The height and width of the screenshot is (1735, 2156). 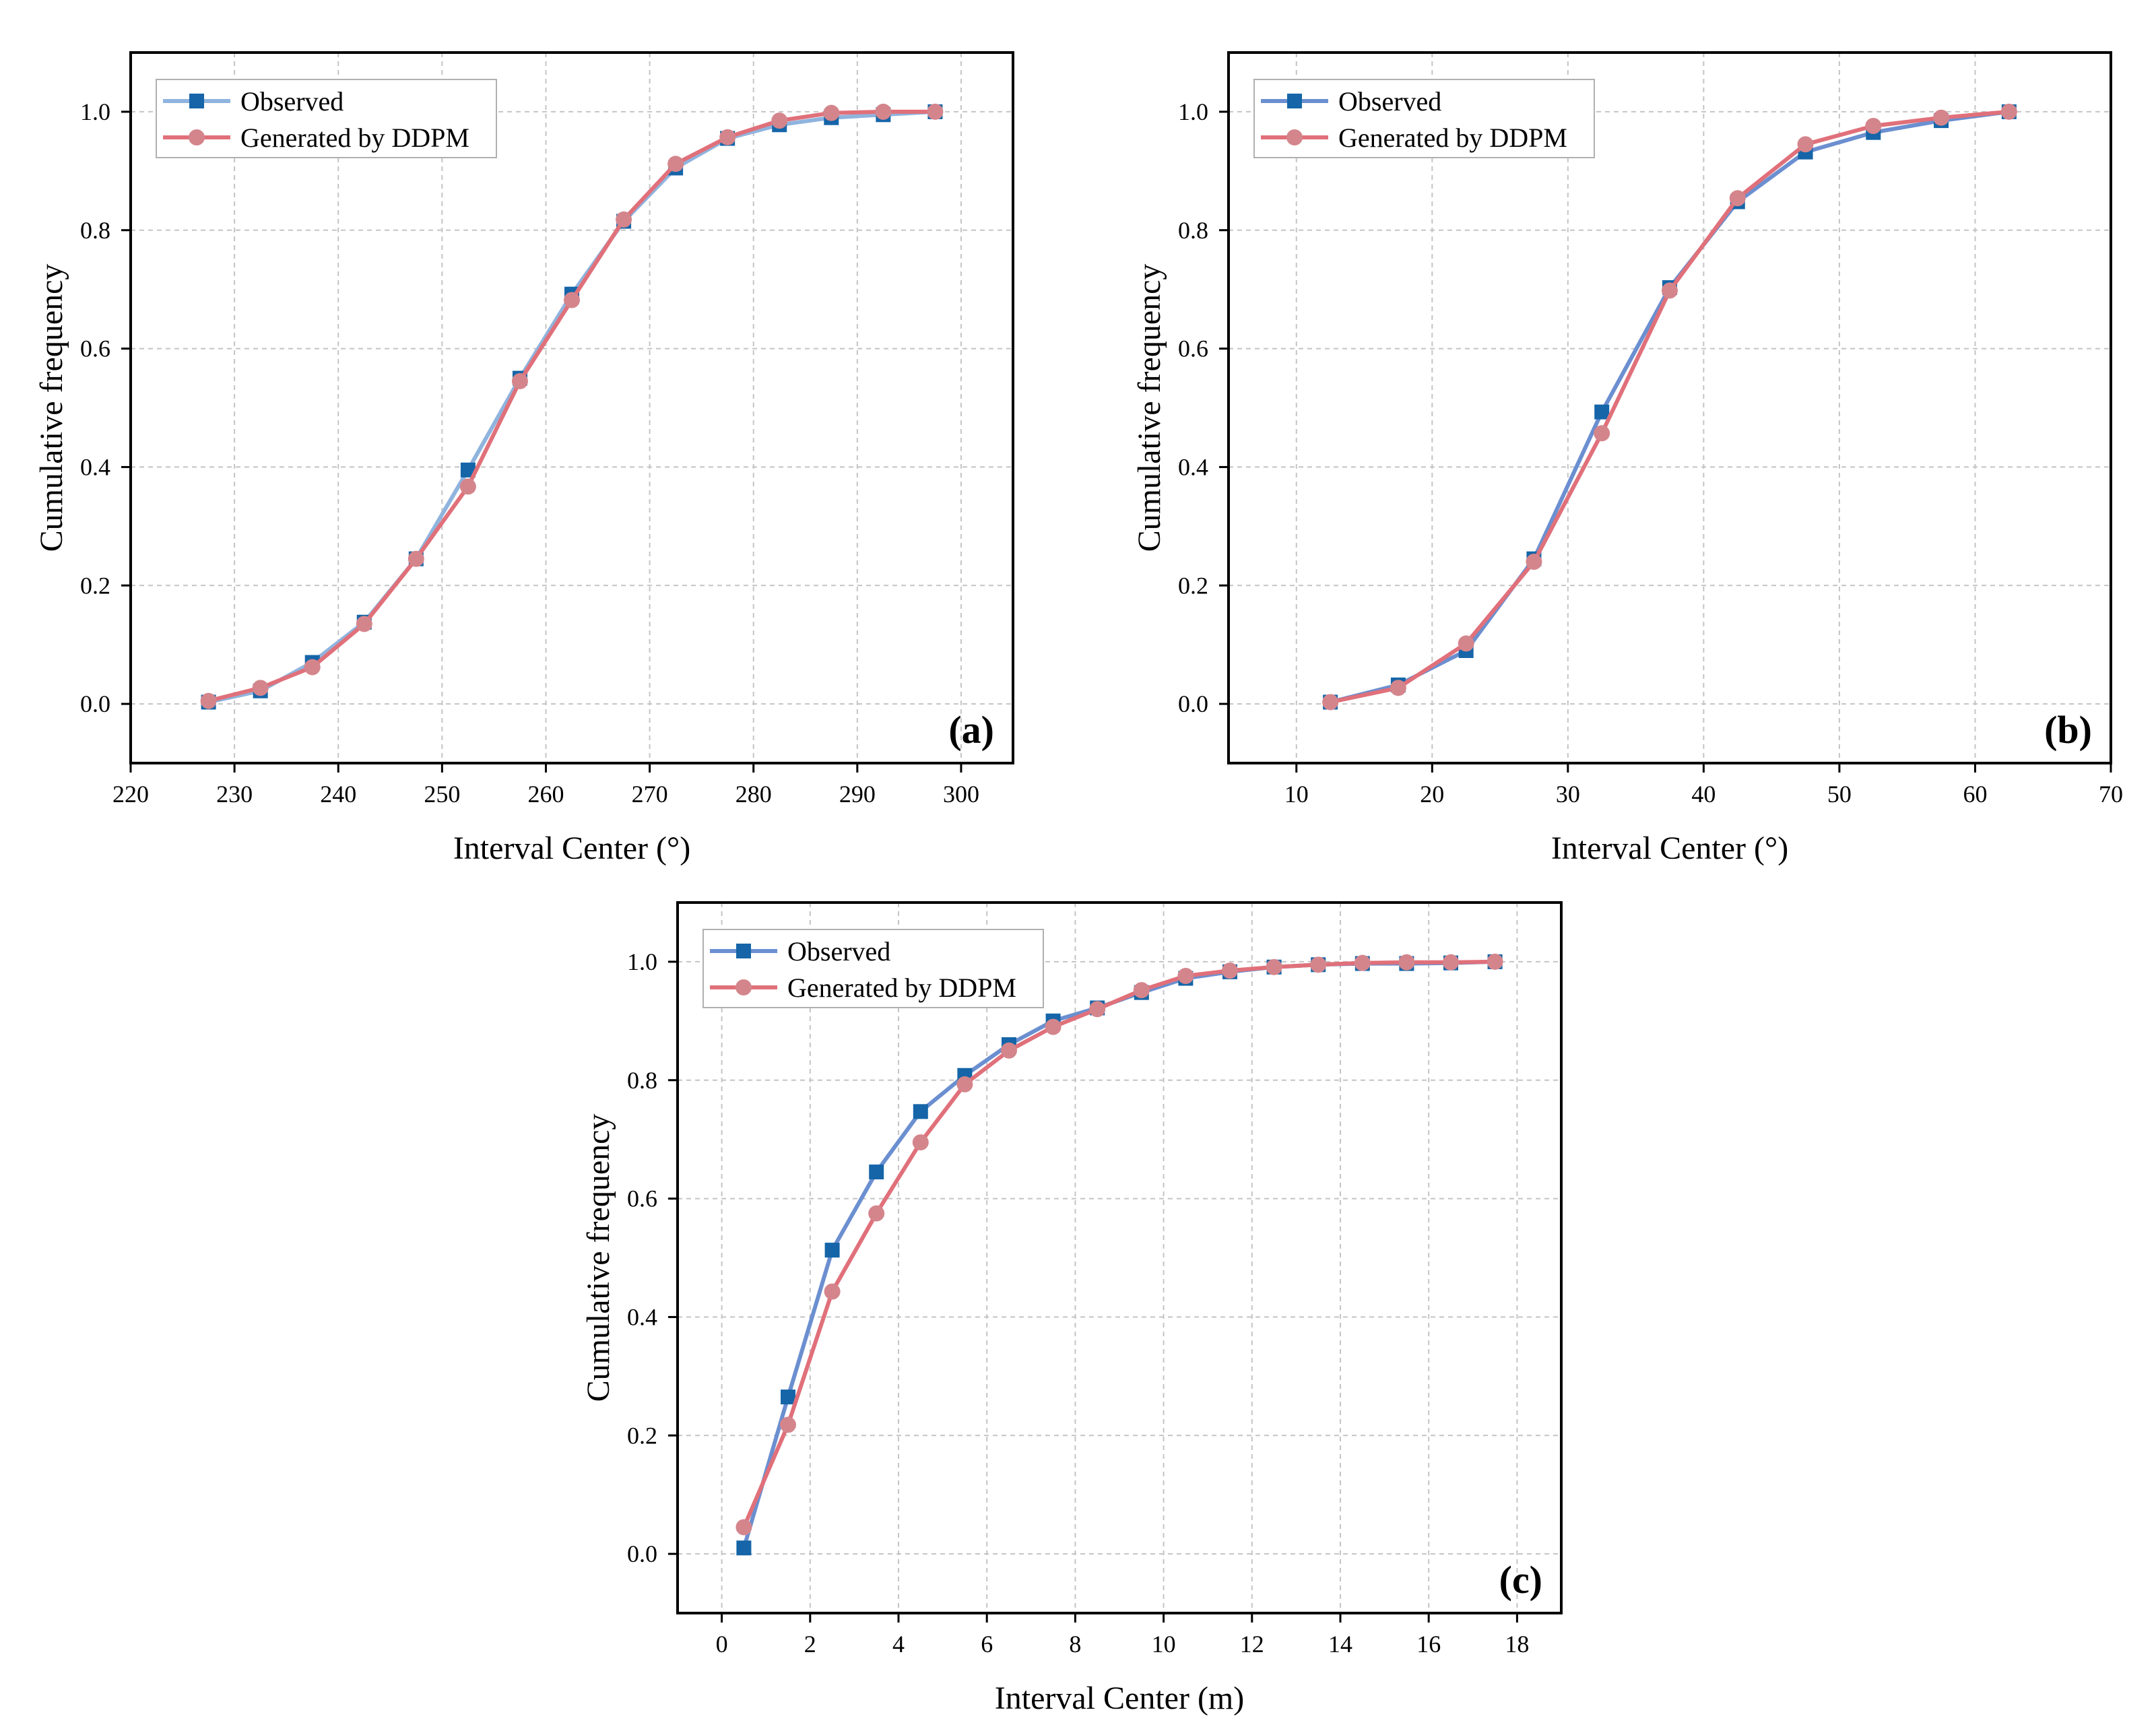 I want to click on x-tick-label: 16, so click(x=1429, y=1644).